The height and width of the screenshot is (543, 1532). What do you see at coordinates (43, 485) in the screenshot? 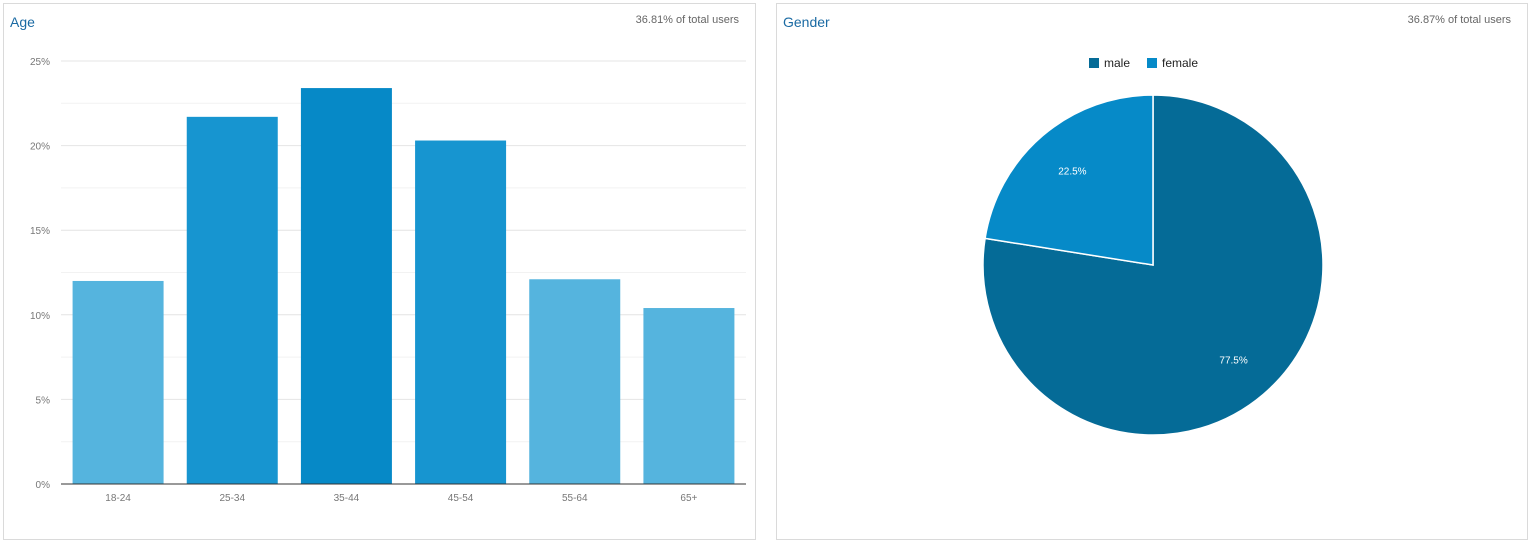
I see `y-tick-label: 0%` at bounding box center [43, 485].